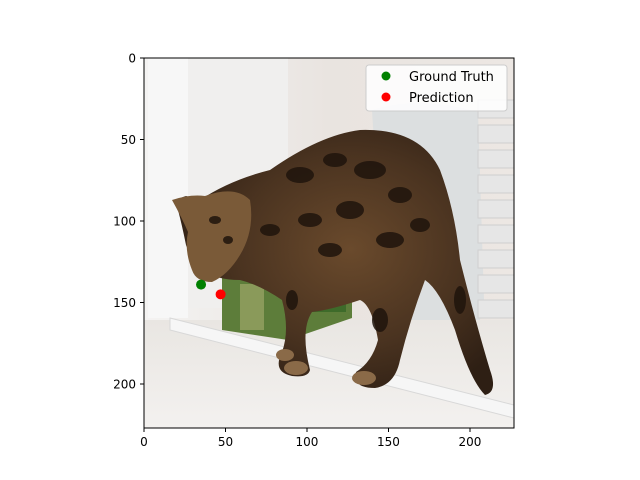 Image resolution: width=640 pixels, height=480 pixels. Describe the element at coordinates (451, 77) in the screenshot. I see `legend-label-ground-truth: Ground Truth` at that location.